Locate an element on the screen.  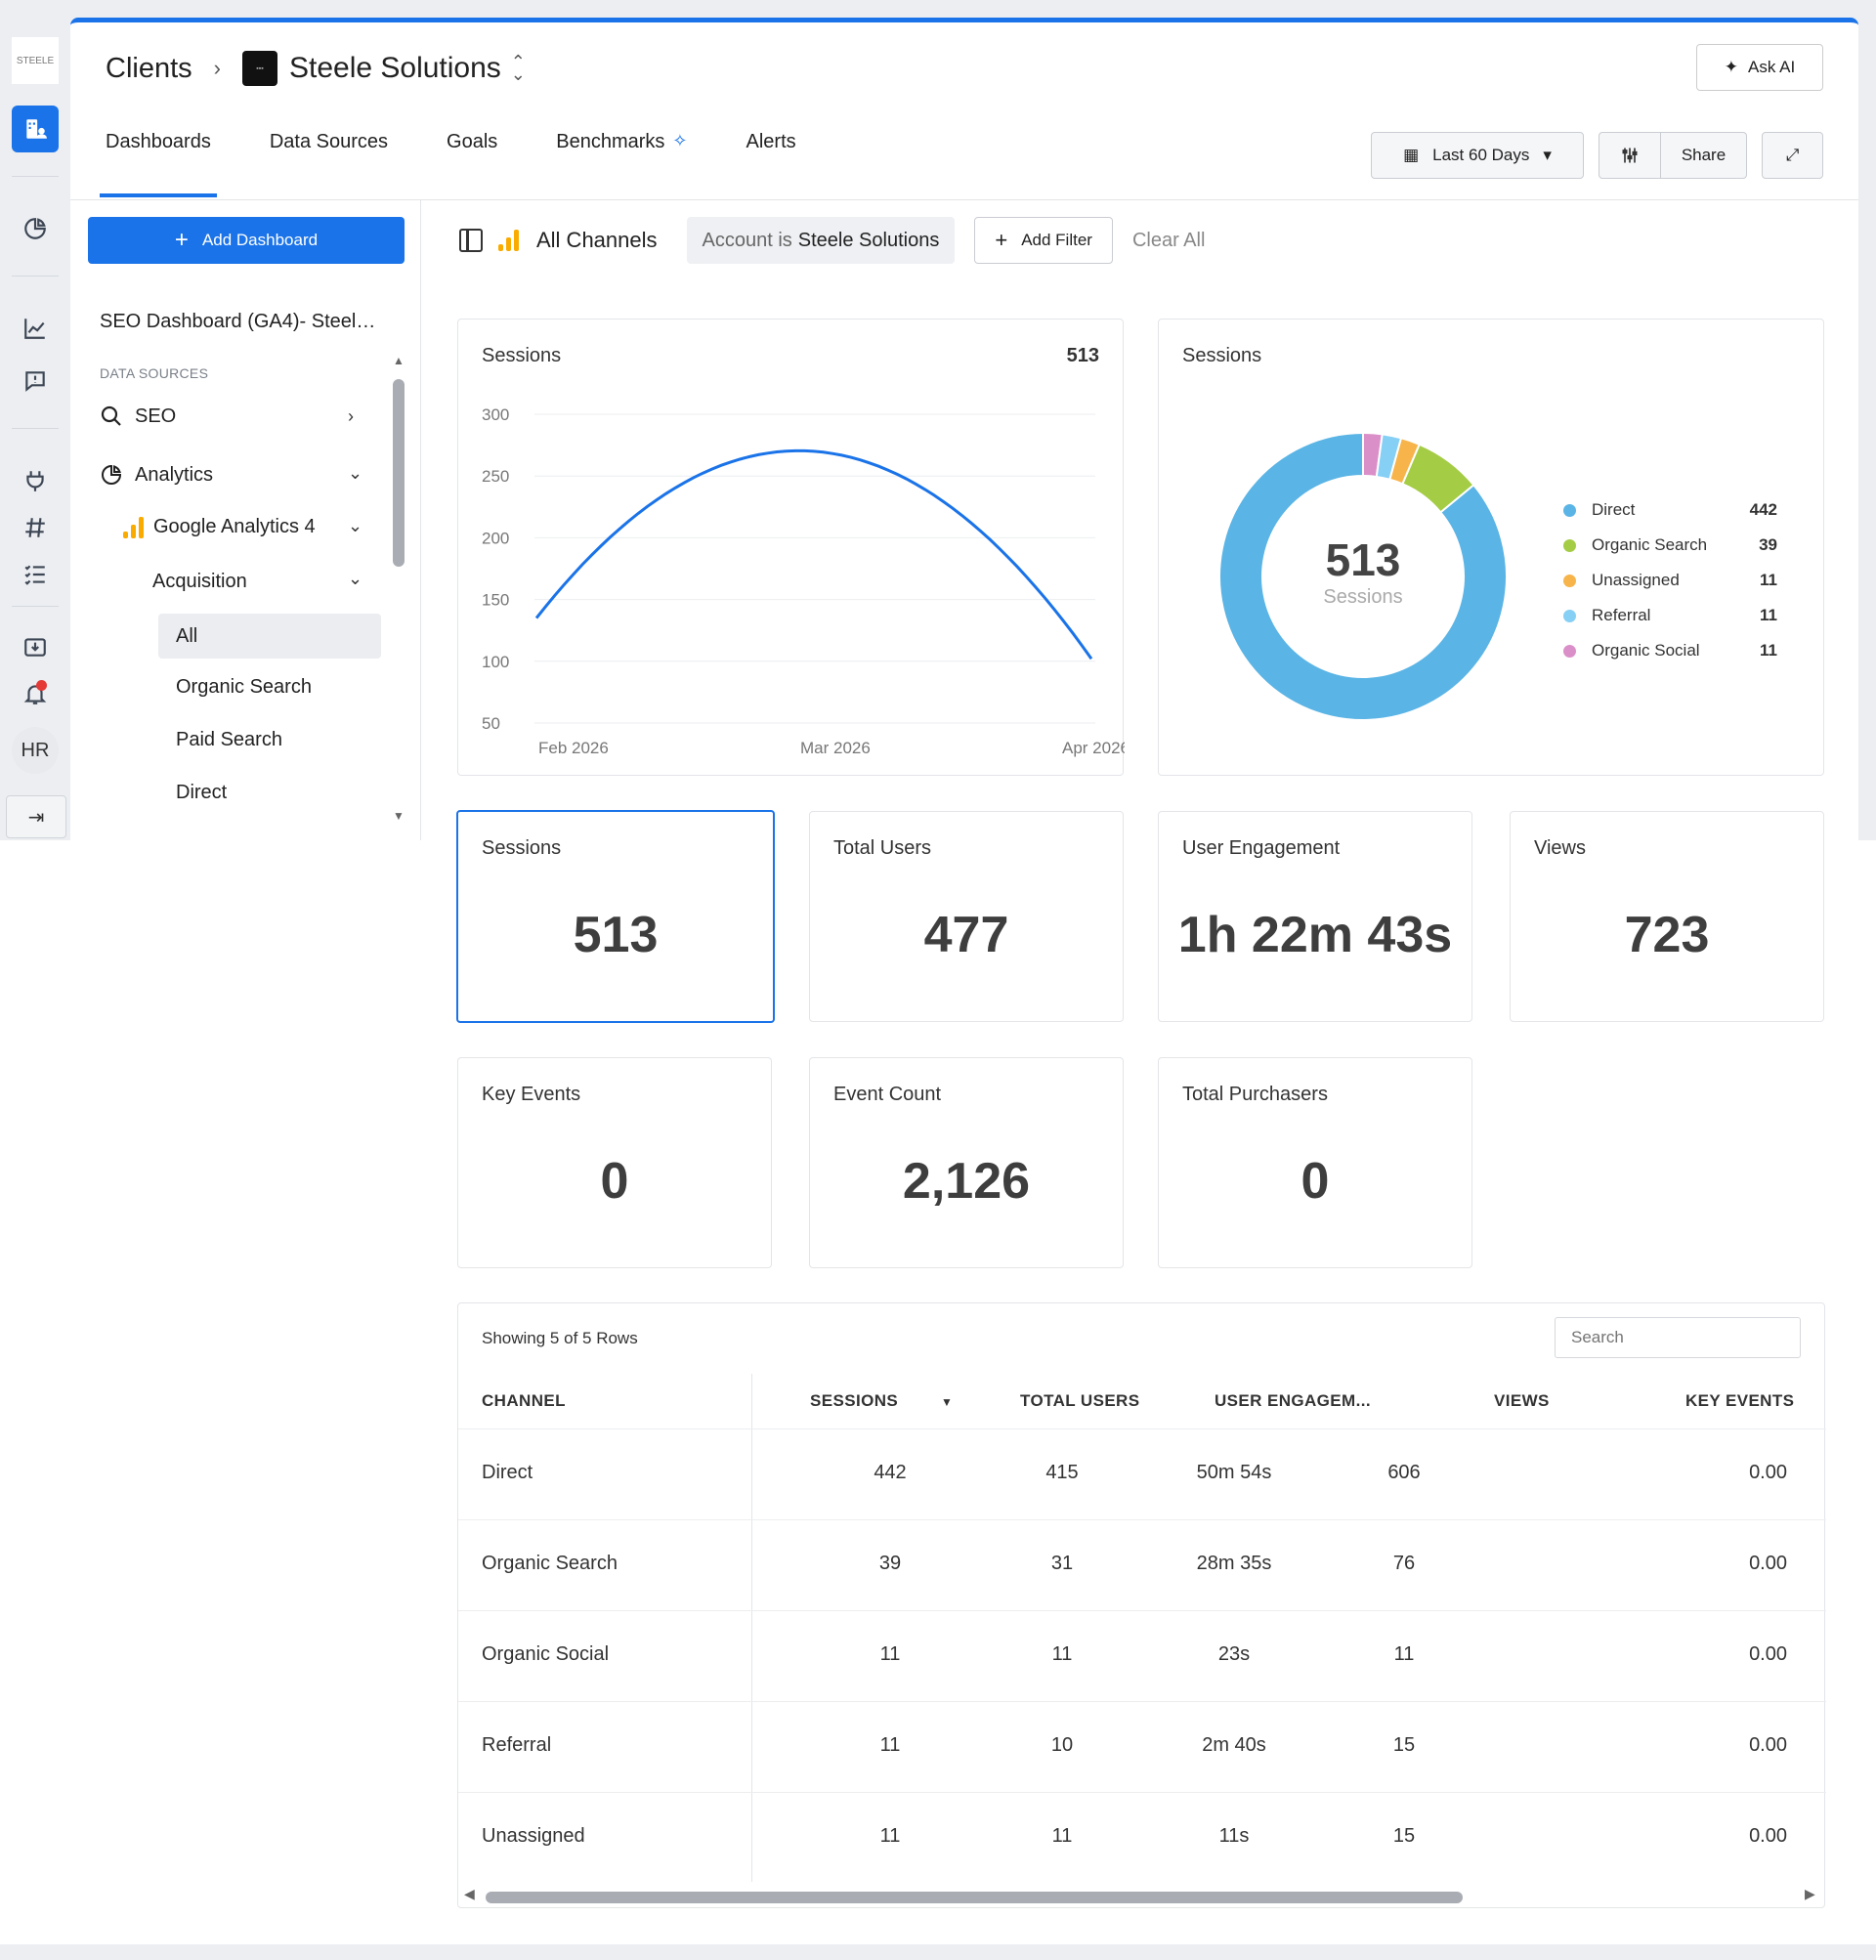
legend-item: Organic Social 11 is located at coordinates (1670, 650).